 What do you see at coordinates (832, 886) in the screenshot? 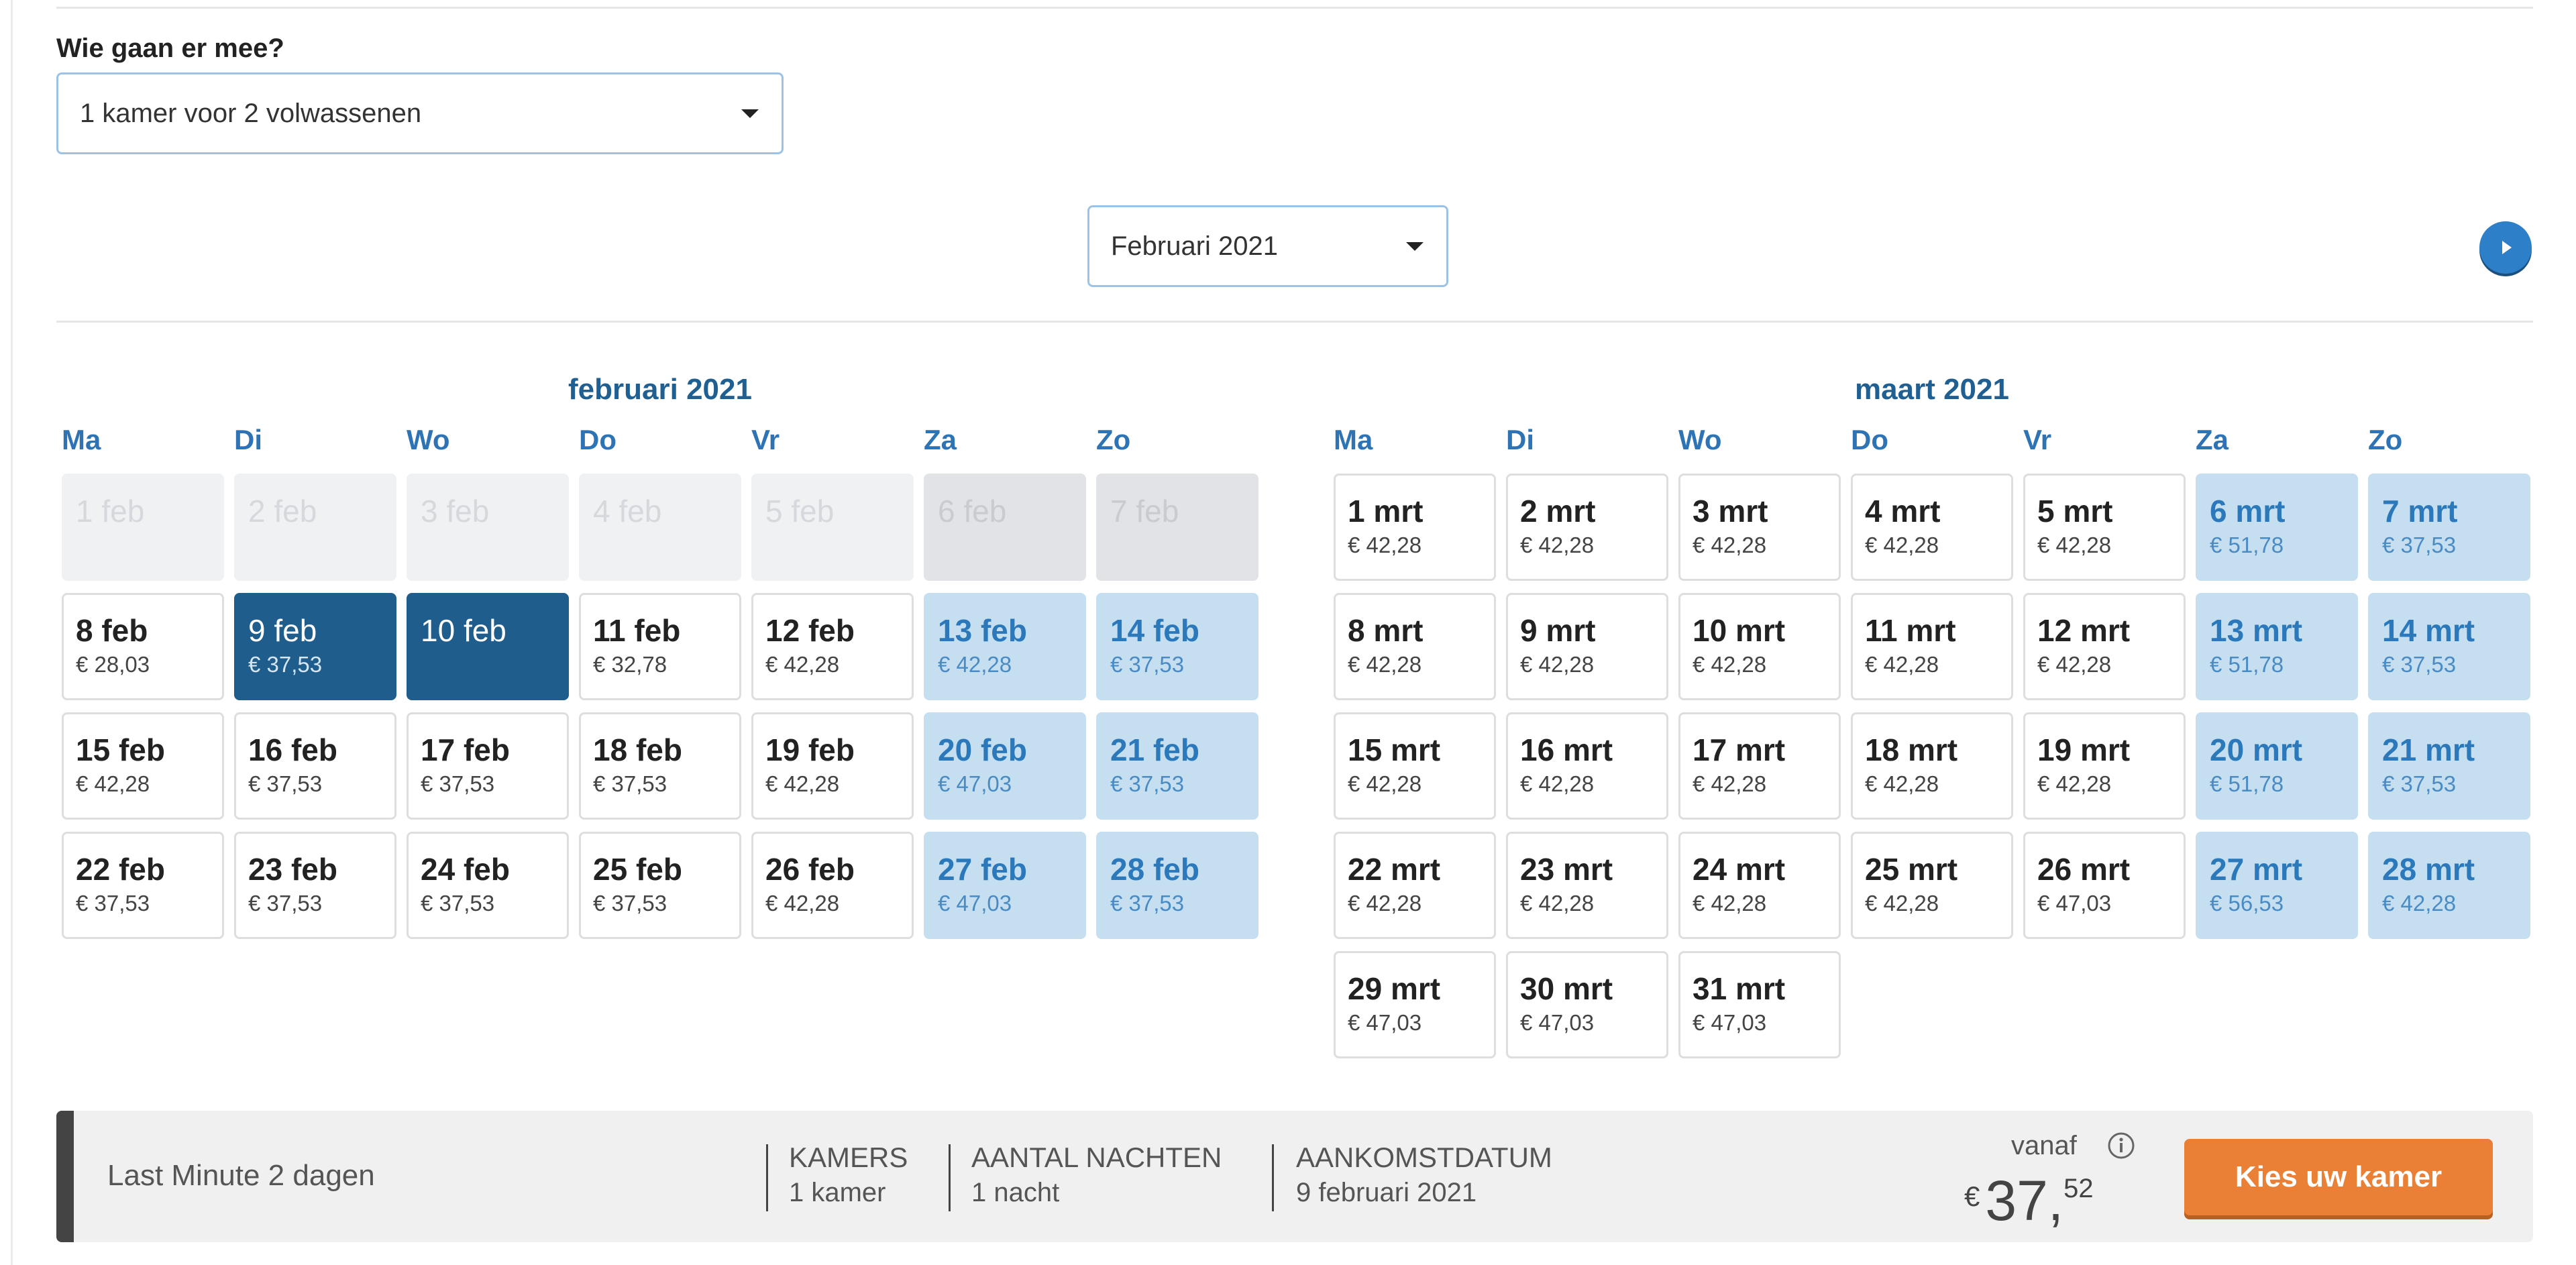
I see `calendar-day: 26 feb € 42,28` at bounding box center [832, 886].